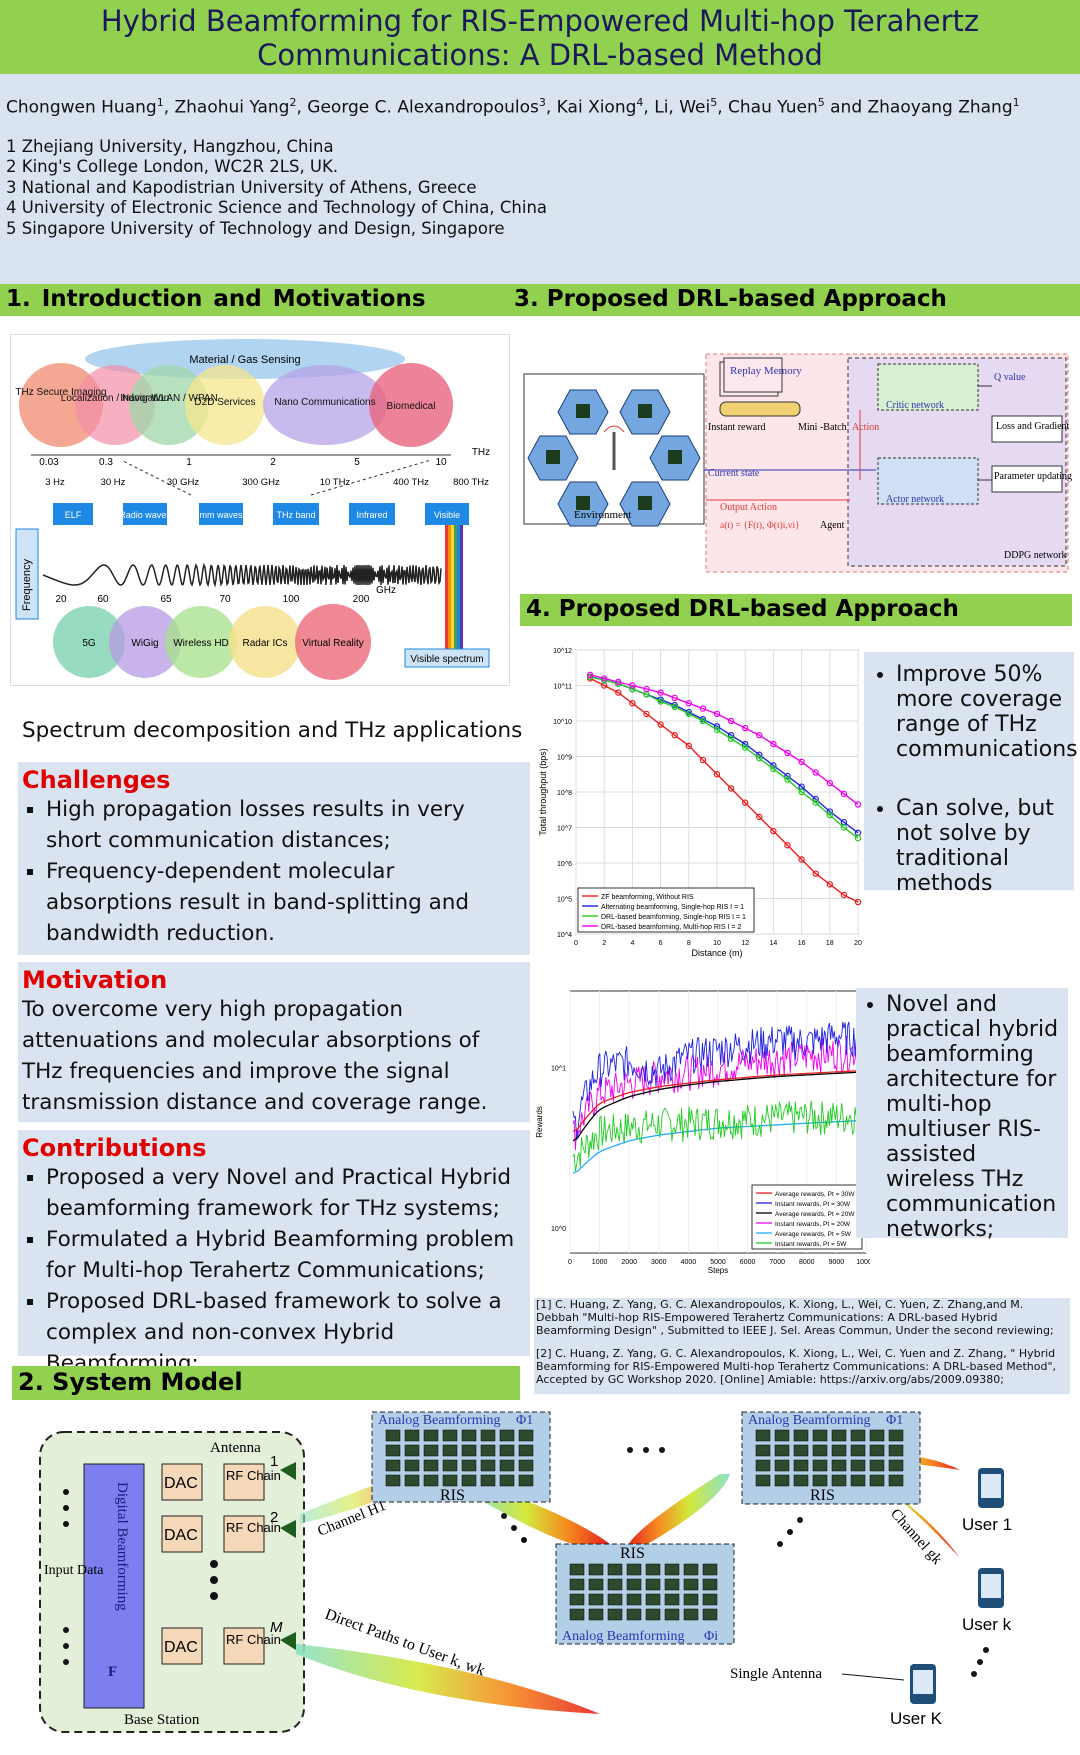 This screenshot has height=1755, width=1080. Describe the element at coordinates (718, 1270) in the screenshot. I see `x-axis-label: Steps` at that location.